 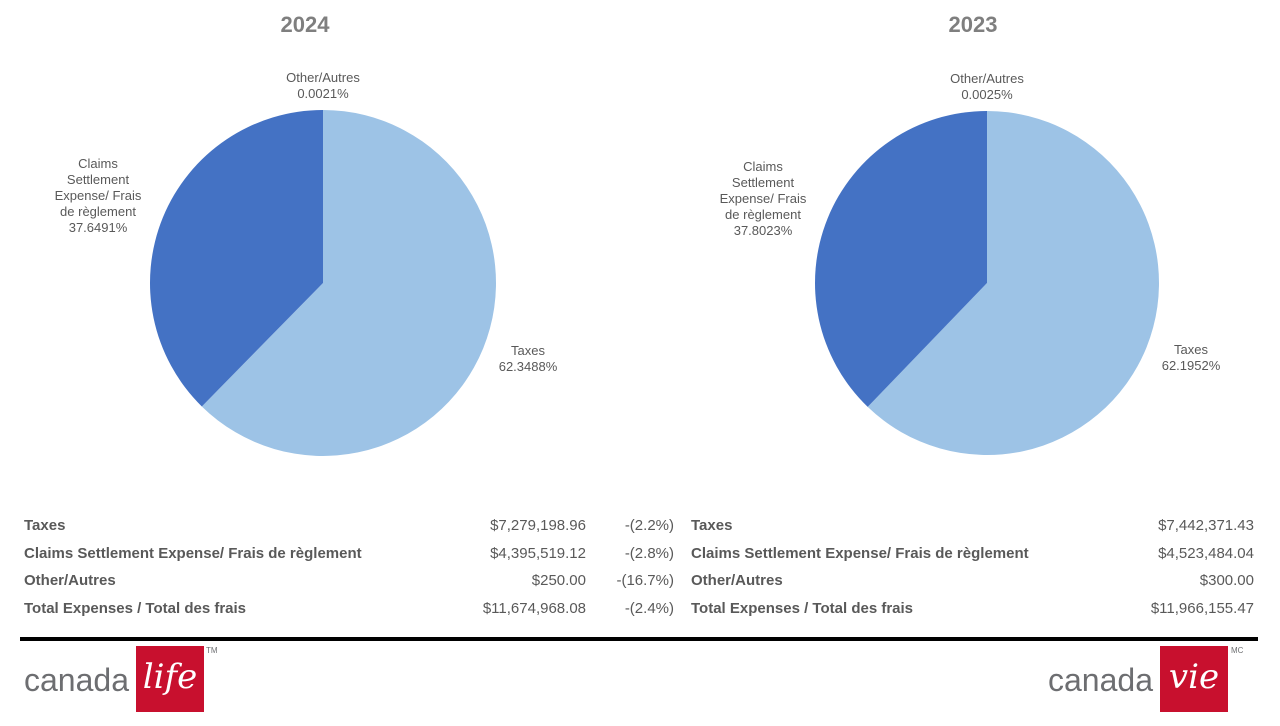 What do you see at coordinates (349, 526) in the screenshot?
I see `table-row: Taxes $7,279,198.96 -(2.2%)` at bounding box center [349, 526].